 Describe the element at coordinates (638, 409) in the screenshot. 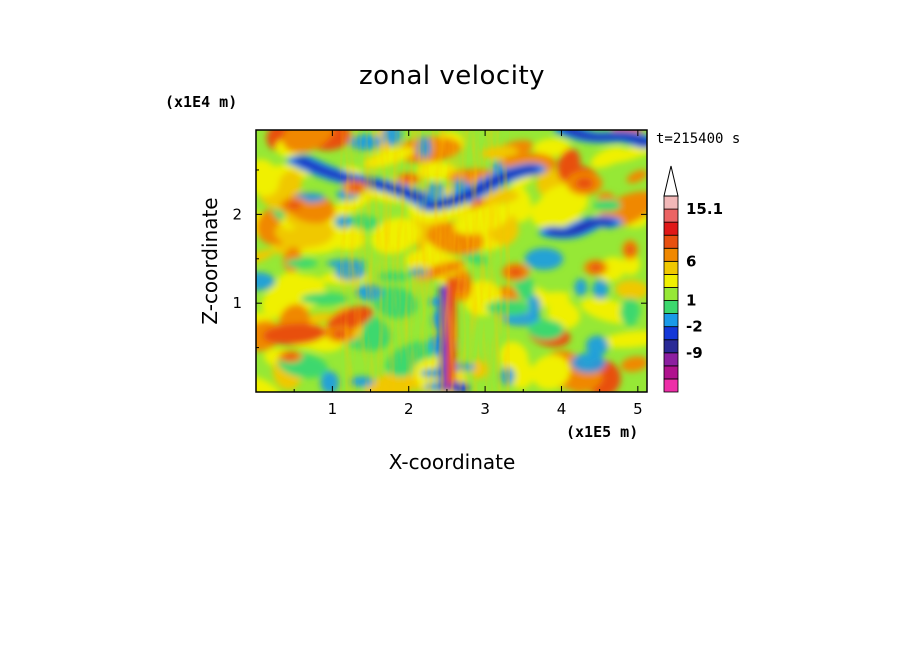

I see `x-tick-label: 5` at that location.